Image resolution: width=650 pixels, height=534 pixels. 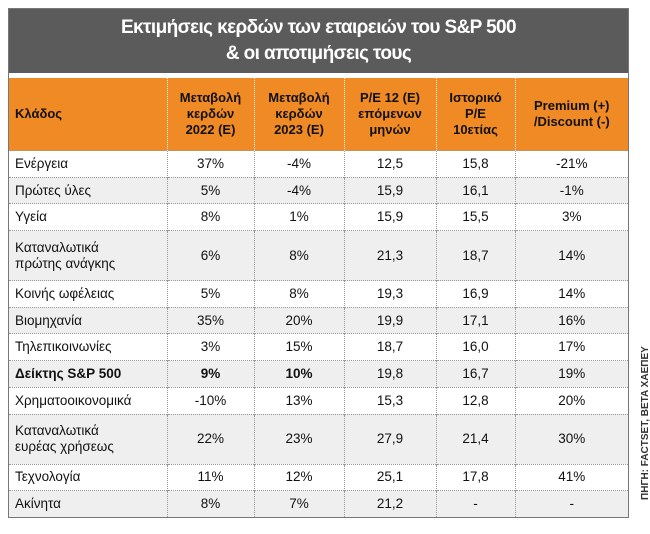 I want to click on value-cell: 21,3, so click(x=389, y=255).